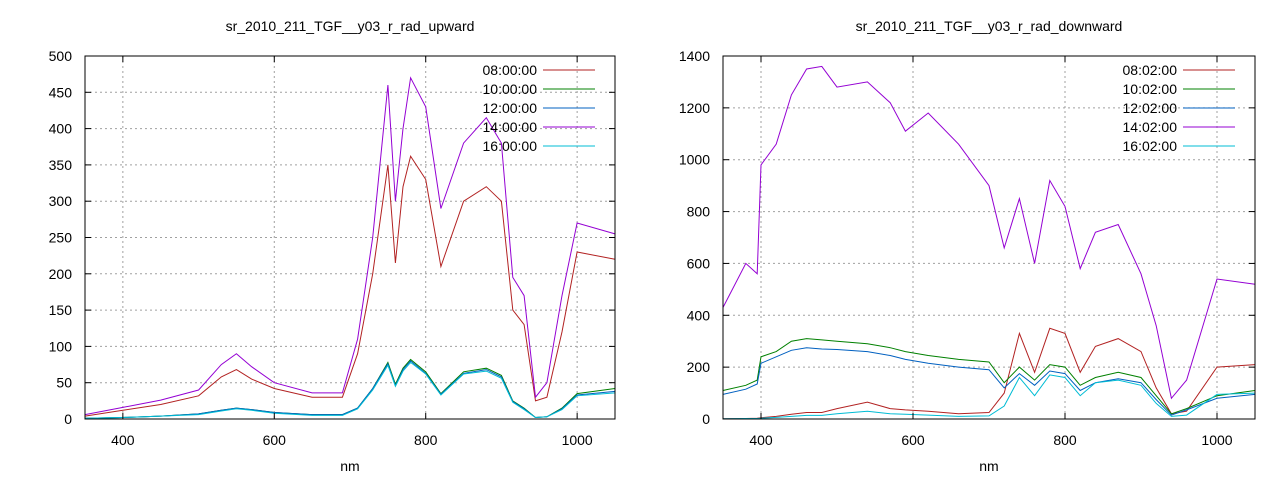 Image resolution: width=1280 pixels, height=480 pixels. I want to click on chart2-legend-label-2: 10:02:00, so click(1150, 89).